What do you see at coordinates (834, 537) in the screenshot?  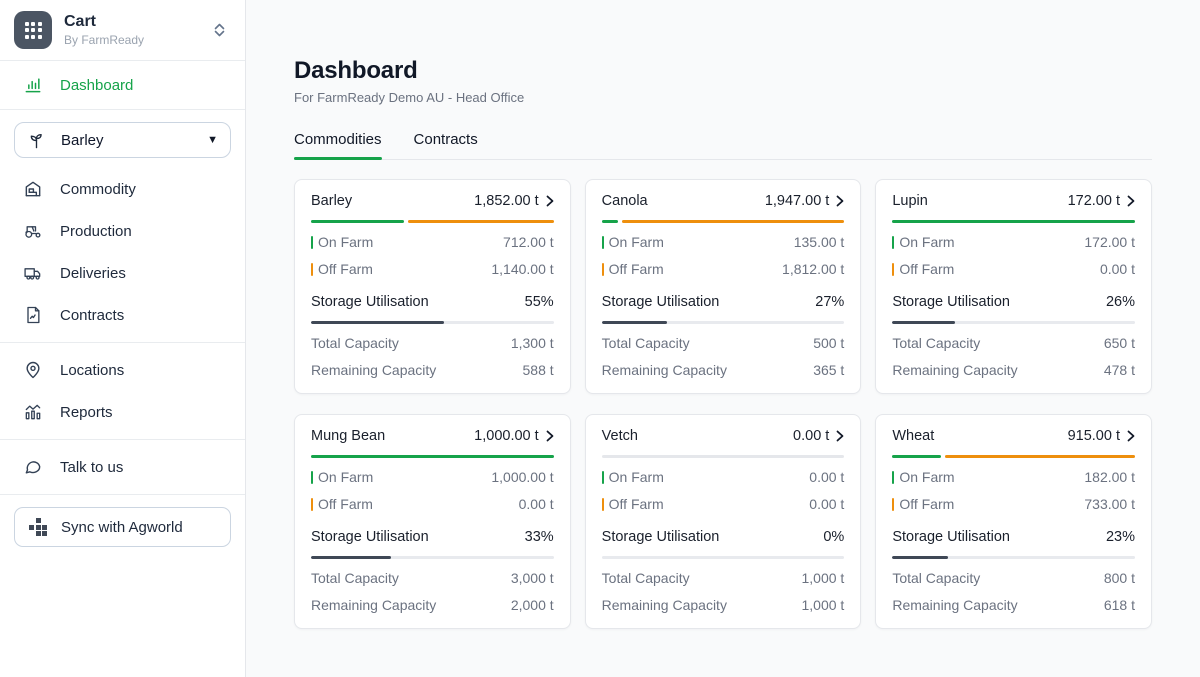 I see `storage-utilisation-value: 0%` at bounding box center [834, 537].